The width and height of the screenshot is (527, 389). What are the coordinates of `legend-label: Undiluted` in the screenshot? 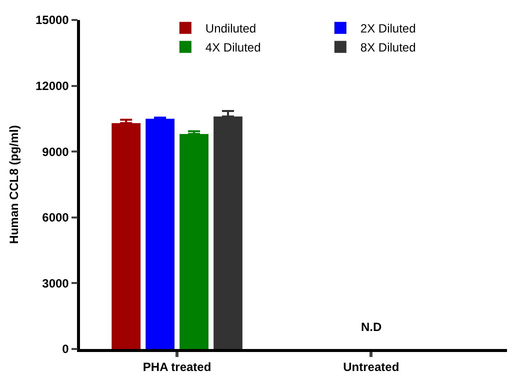 It's located at (230, 29).